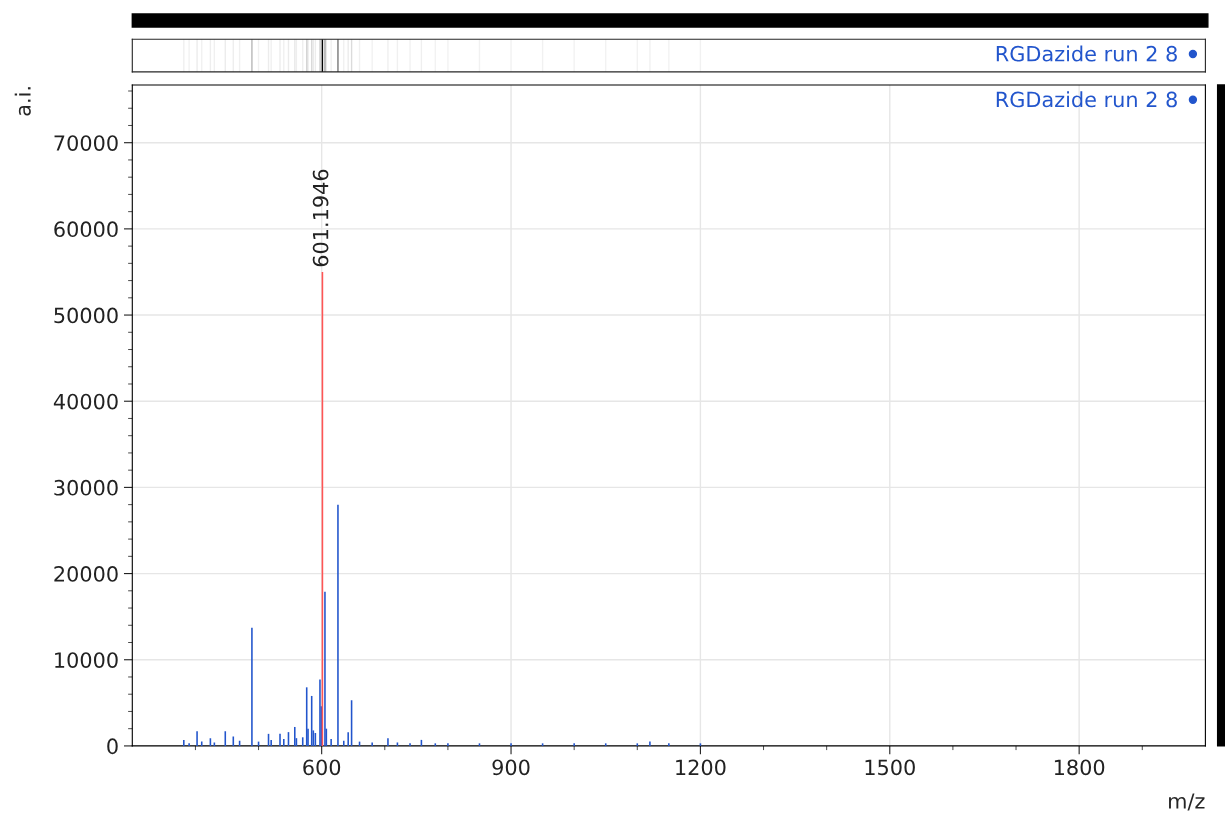  I want to click on x-tick-label: 900, so click(511, 767).